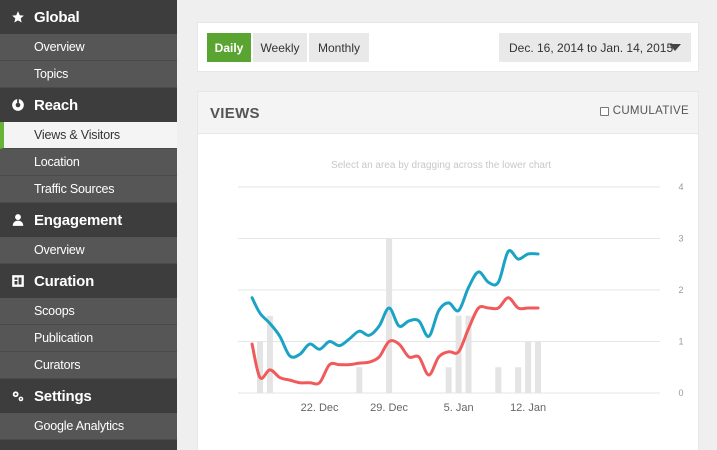 The width and height of the screenshot is (717, 450). Describe the element at coordinates (88, 135) in the screenshot. I see `sidebar-item-views-visitors: Views & Visitors` at that location.